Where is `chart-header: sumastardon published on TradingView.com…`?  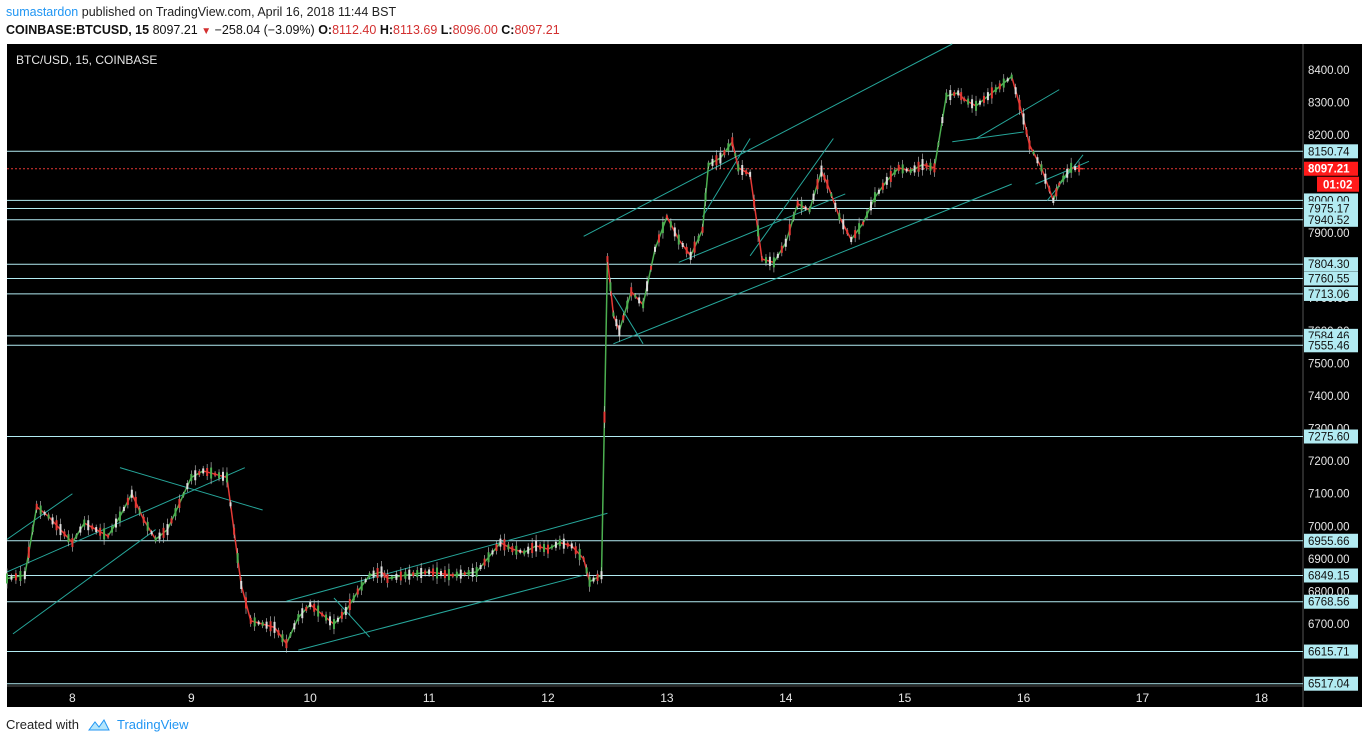 chart-header: sumastardon published on TradingView.com… is located at coordinates (283, 22).